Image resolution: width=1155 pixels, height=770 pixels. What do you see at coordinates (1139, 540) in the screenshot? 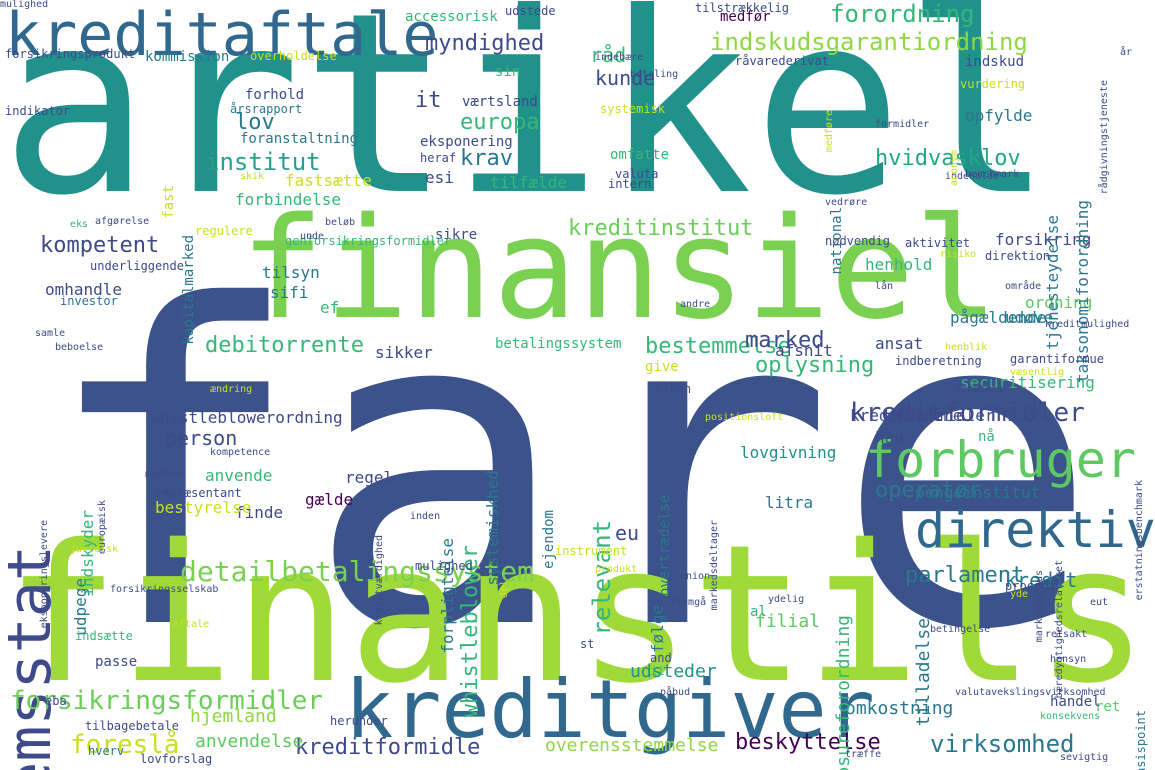
I see `cloud-word: erstatningsbenchmark` at bounding box center [1139, 540].